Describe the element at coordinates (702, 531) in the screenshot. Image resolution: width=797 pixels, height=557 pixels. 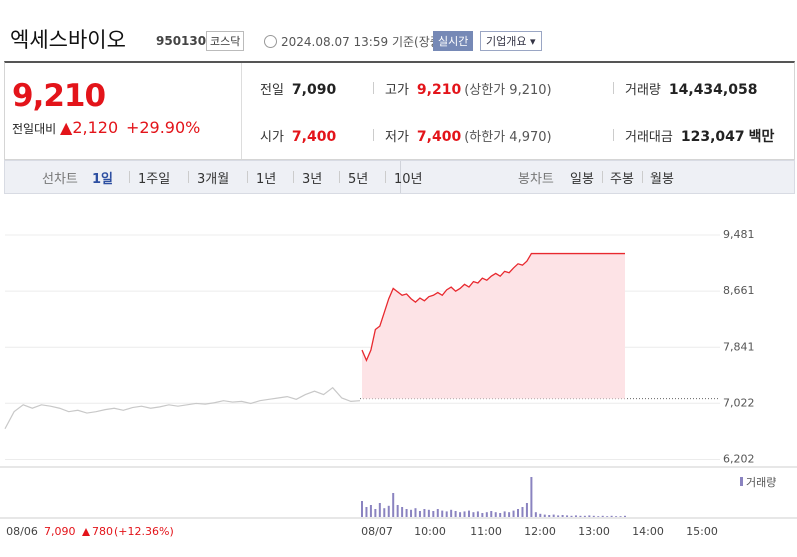
I see `x-tick-label: 15:00` at that location.